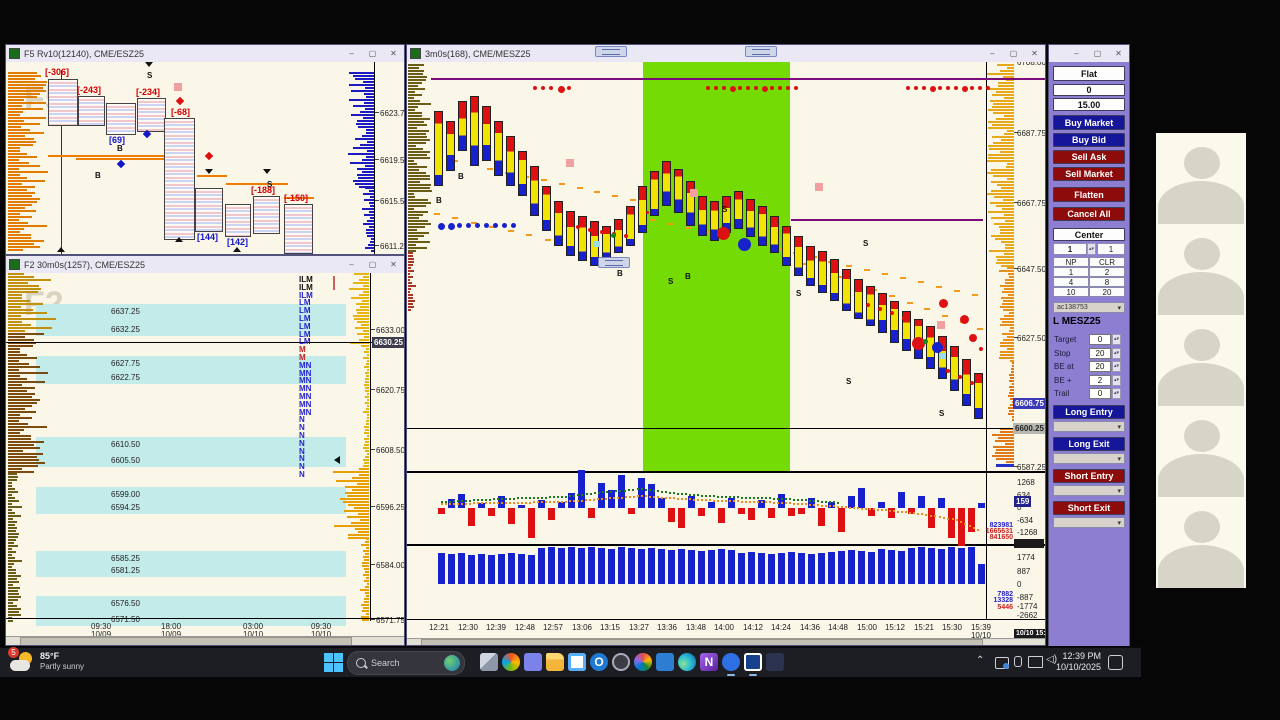  What do you see at coordinates (1100, 380) in the screenshot?
I see `be-+-value: 2` at bounding box center [1100, 380].